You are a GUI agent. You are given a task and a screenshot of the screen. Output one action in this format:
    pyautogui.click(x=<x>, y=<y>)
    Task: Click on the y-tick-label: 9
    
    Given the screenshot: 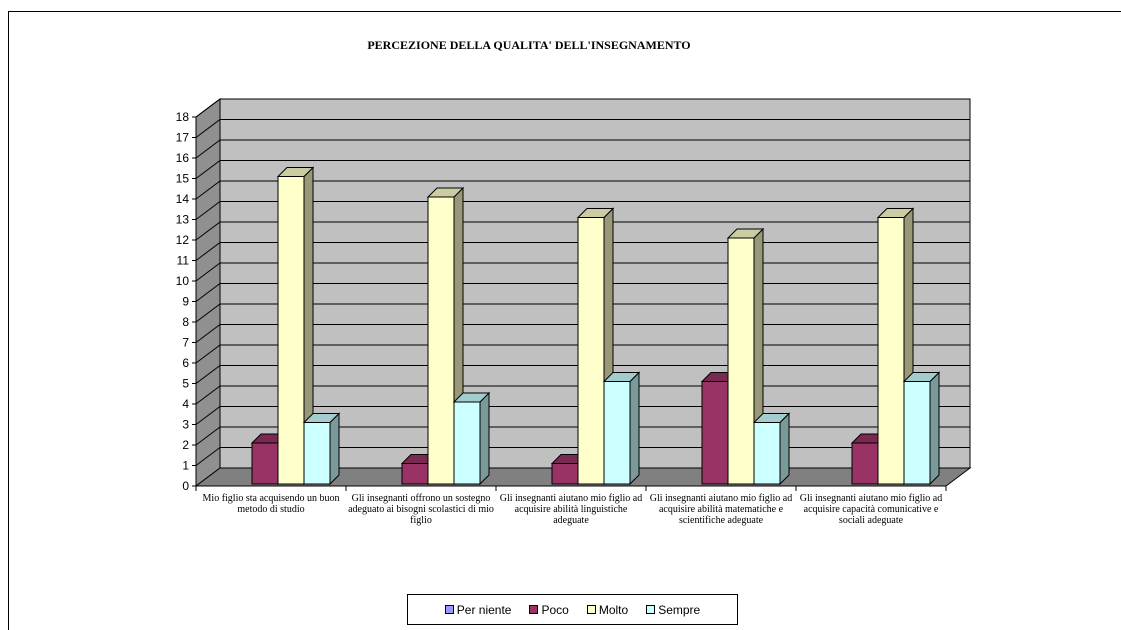 What is the action you would take?
    pyautogui.click(x=185, y=302)
    